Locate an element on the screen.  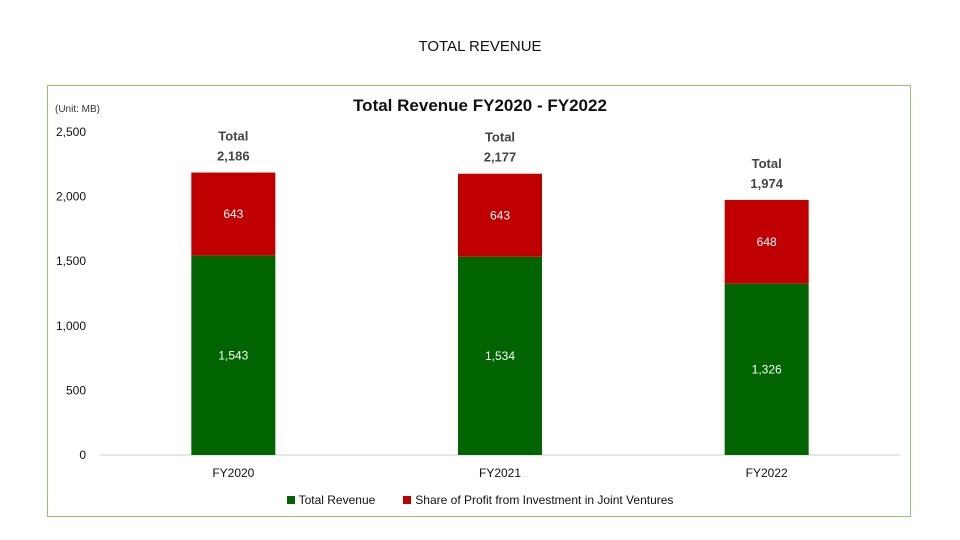
data-label: 1,326 is located at coordinates (767, 369).